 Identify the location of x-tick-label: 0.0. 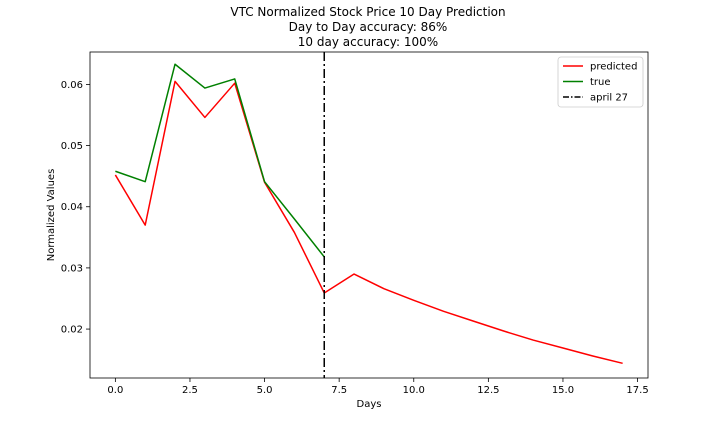
(115, 390).